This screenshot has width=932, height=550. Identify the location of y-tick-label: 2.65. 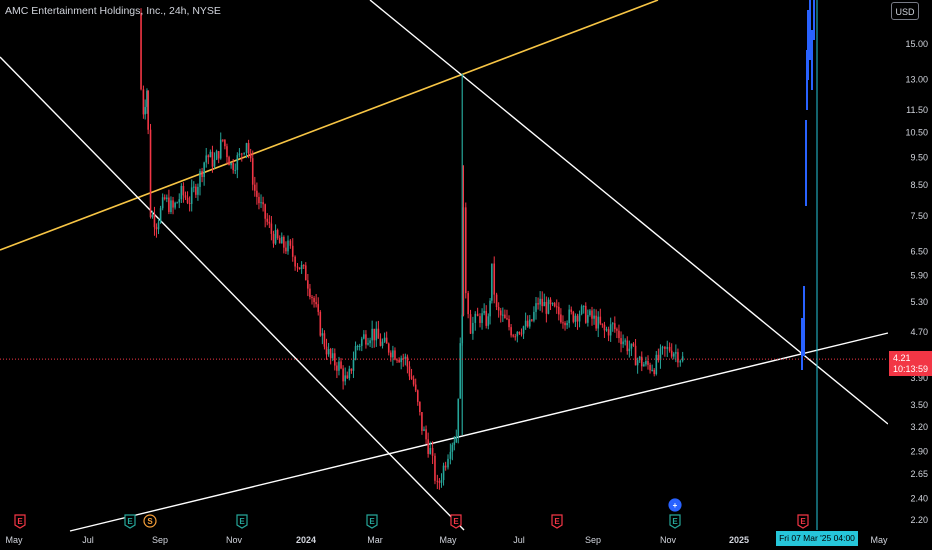
(919, 474).